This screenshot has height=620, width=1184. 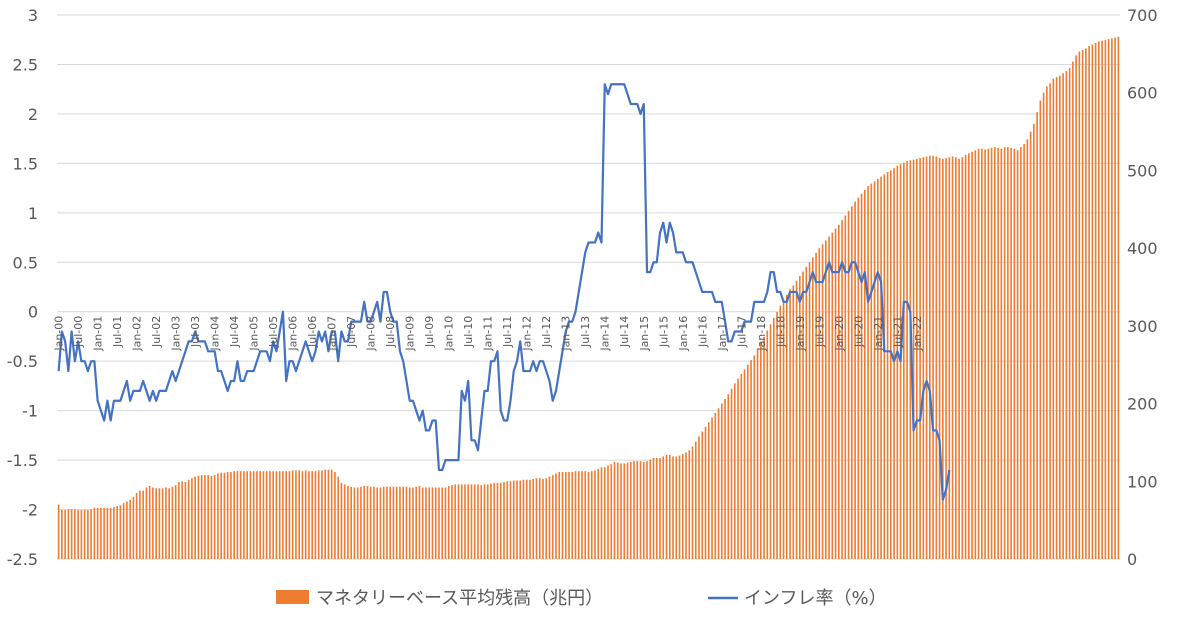 What do you see at coordinates (527, 334) in the screenshot?
I see `x-tick-label: Jan-12` at bounding box center [527, 334].